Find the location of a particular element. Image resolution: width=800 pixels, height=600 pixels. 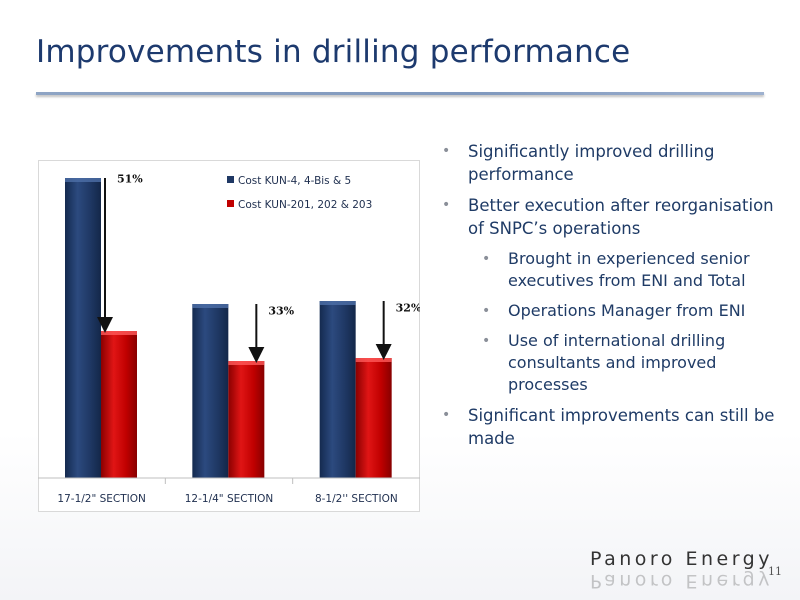

x-tick-label-1: 12-1/4" SECTION is located at coordinates (229, 499).